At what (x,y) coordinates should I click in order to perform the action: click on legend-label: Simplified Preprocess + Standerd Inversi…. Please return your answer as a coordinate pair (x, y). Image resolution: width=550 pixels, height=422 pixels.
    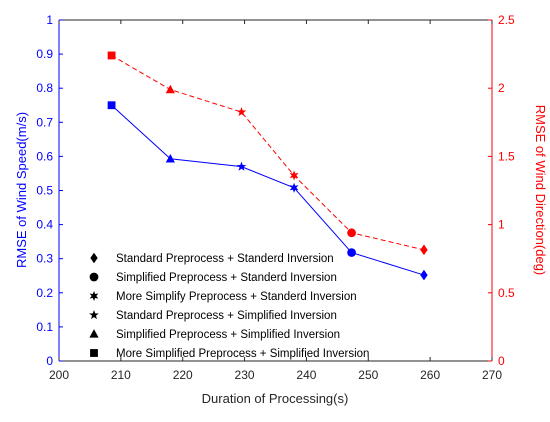
    Looking at the image, I should click on (226, 278).